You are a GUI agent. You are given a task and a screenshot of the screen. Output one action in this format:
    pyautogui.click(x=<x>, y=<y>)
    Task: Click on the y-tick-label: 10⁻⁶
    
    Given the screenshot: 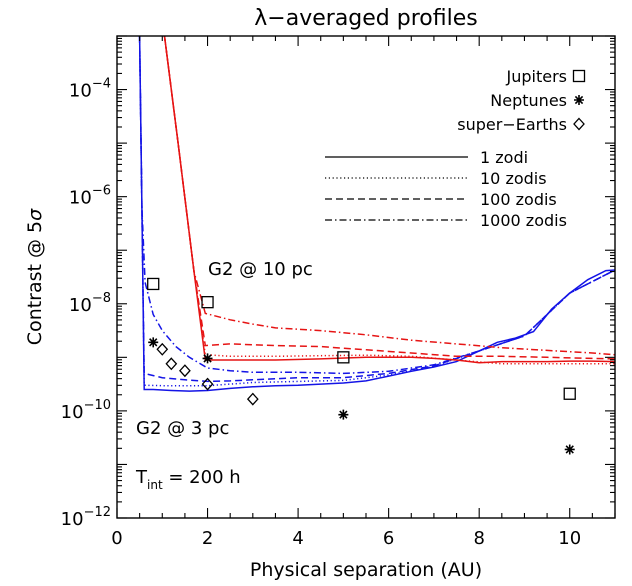 What is the action you would take?
    pyautogui.click(x=90, y=196)
    